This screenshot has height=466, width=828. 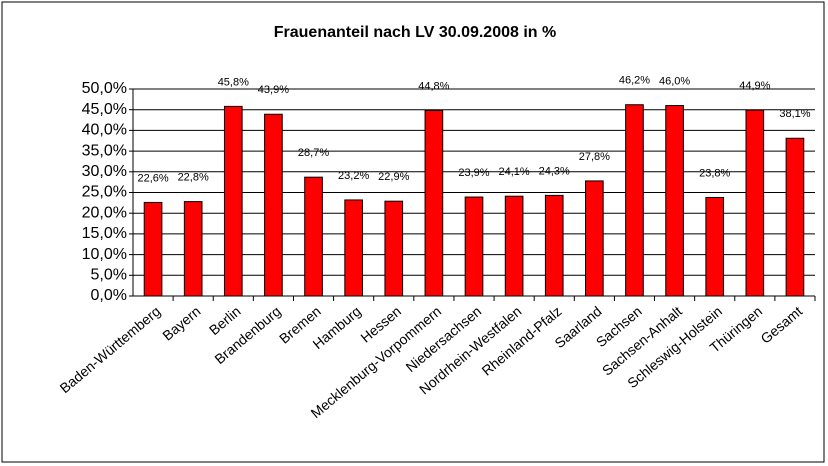 I want to click on value-label: 43,9%, so click(x=273, y=90).